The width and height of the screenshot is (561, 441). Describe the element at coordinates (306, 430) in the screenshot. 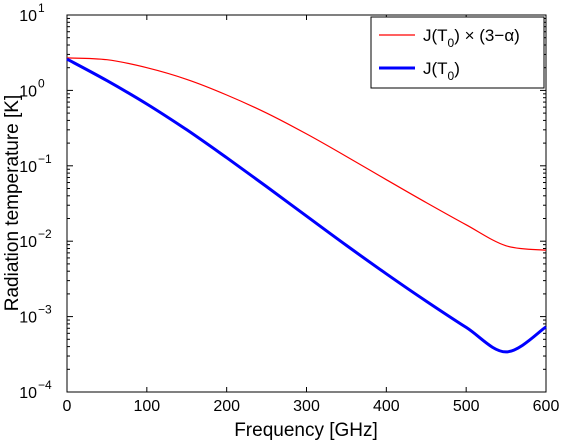

I see `x-axis-label: Frequency [GHz]` at that location.